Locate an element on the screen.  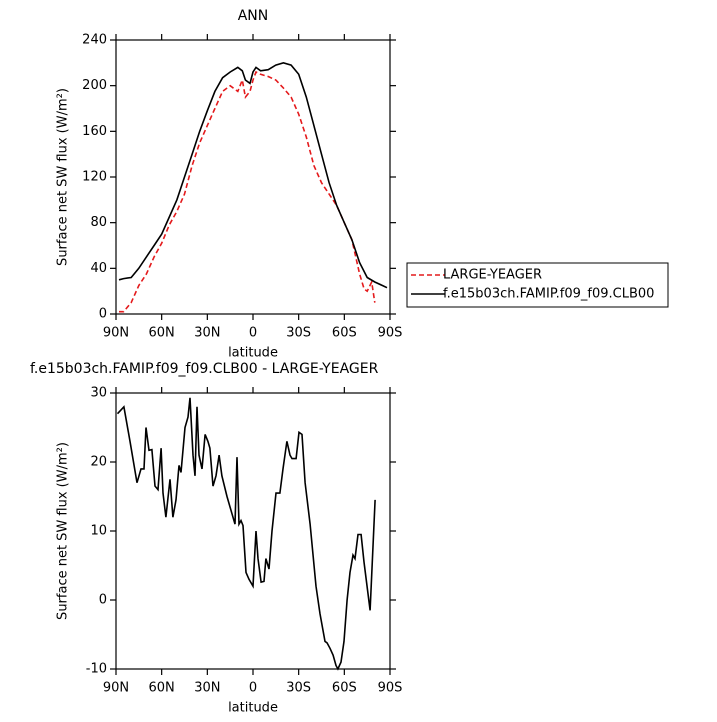
y-tick-label: 80 is located at coordinates (98, 222).